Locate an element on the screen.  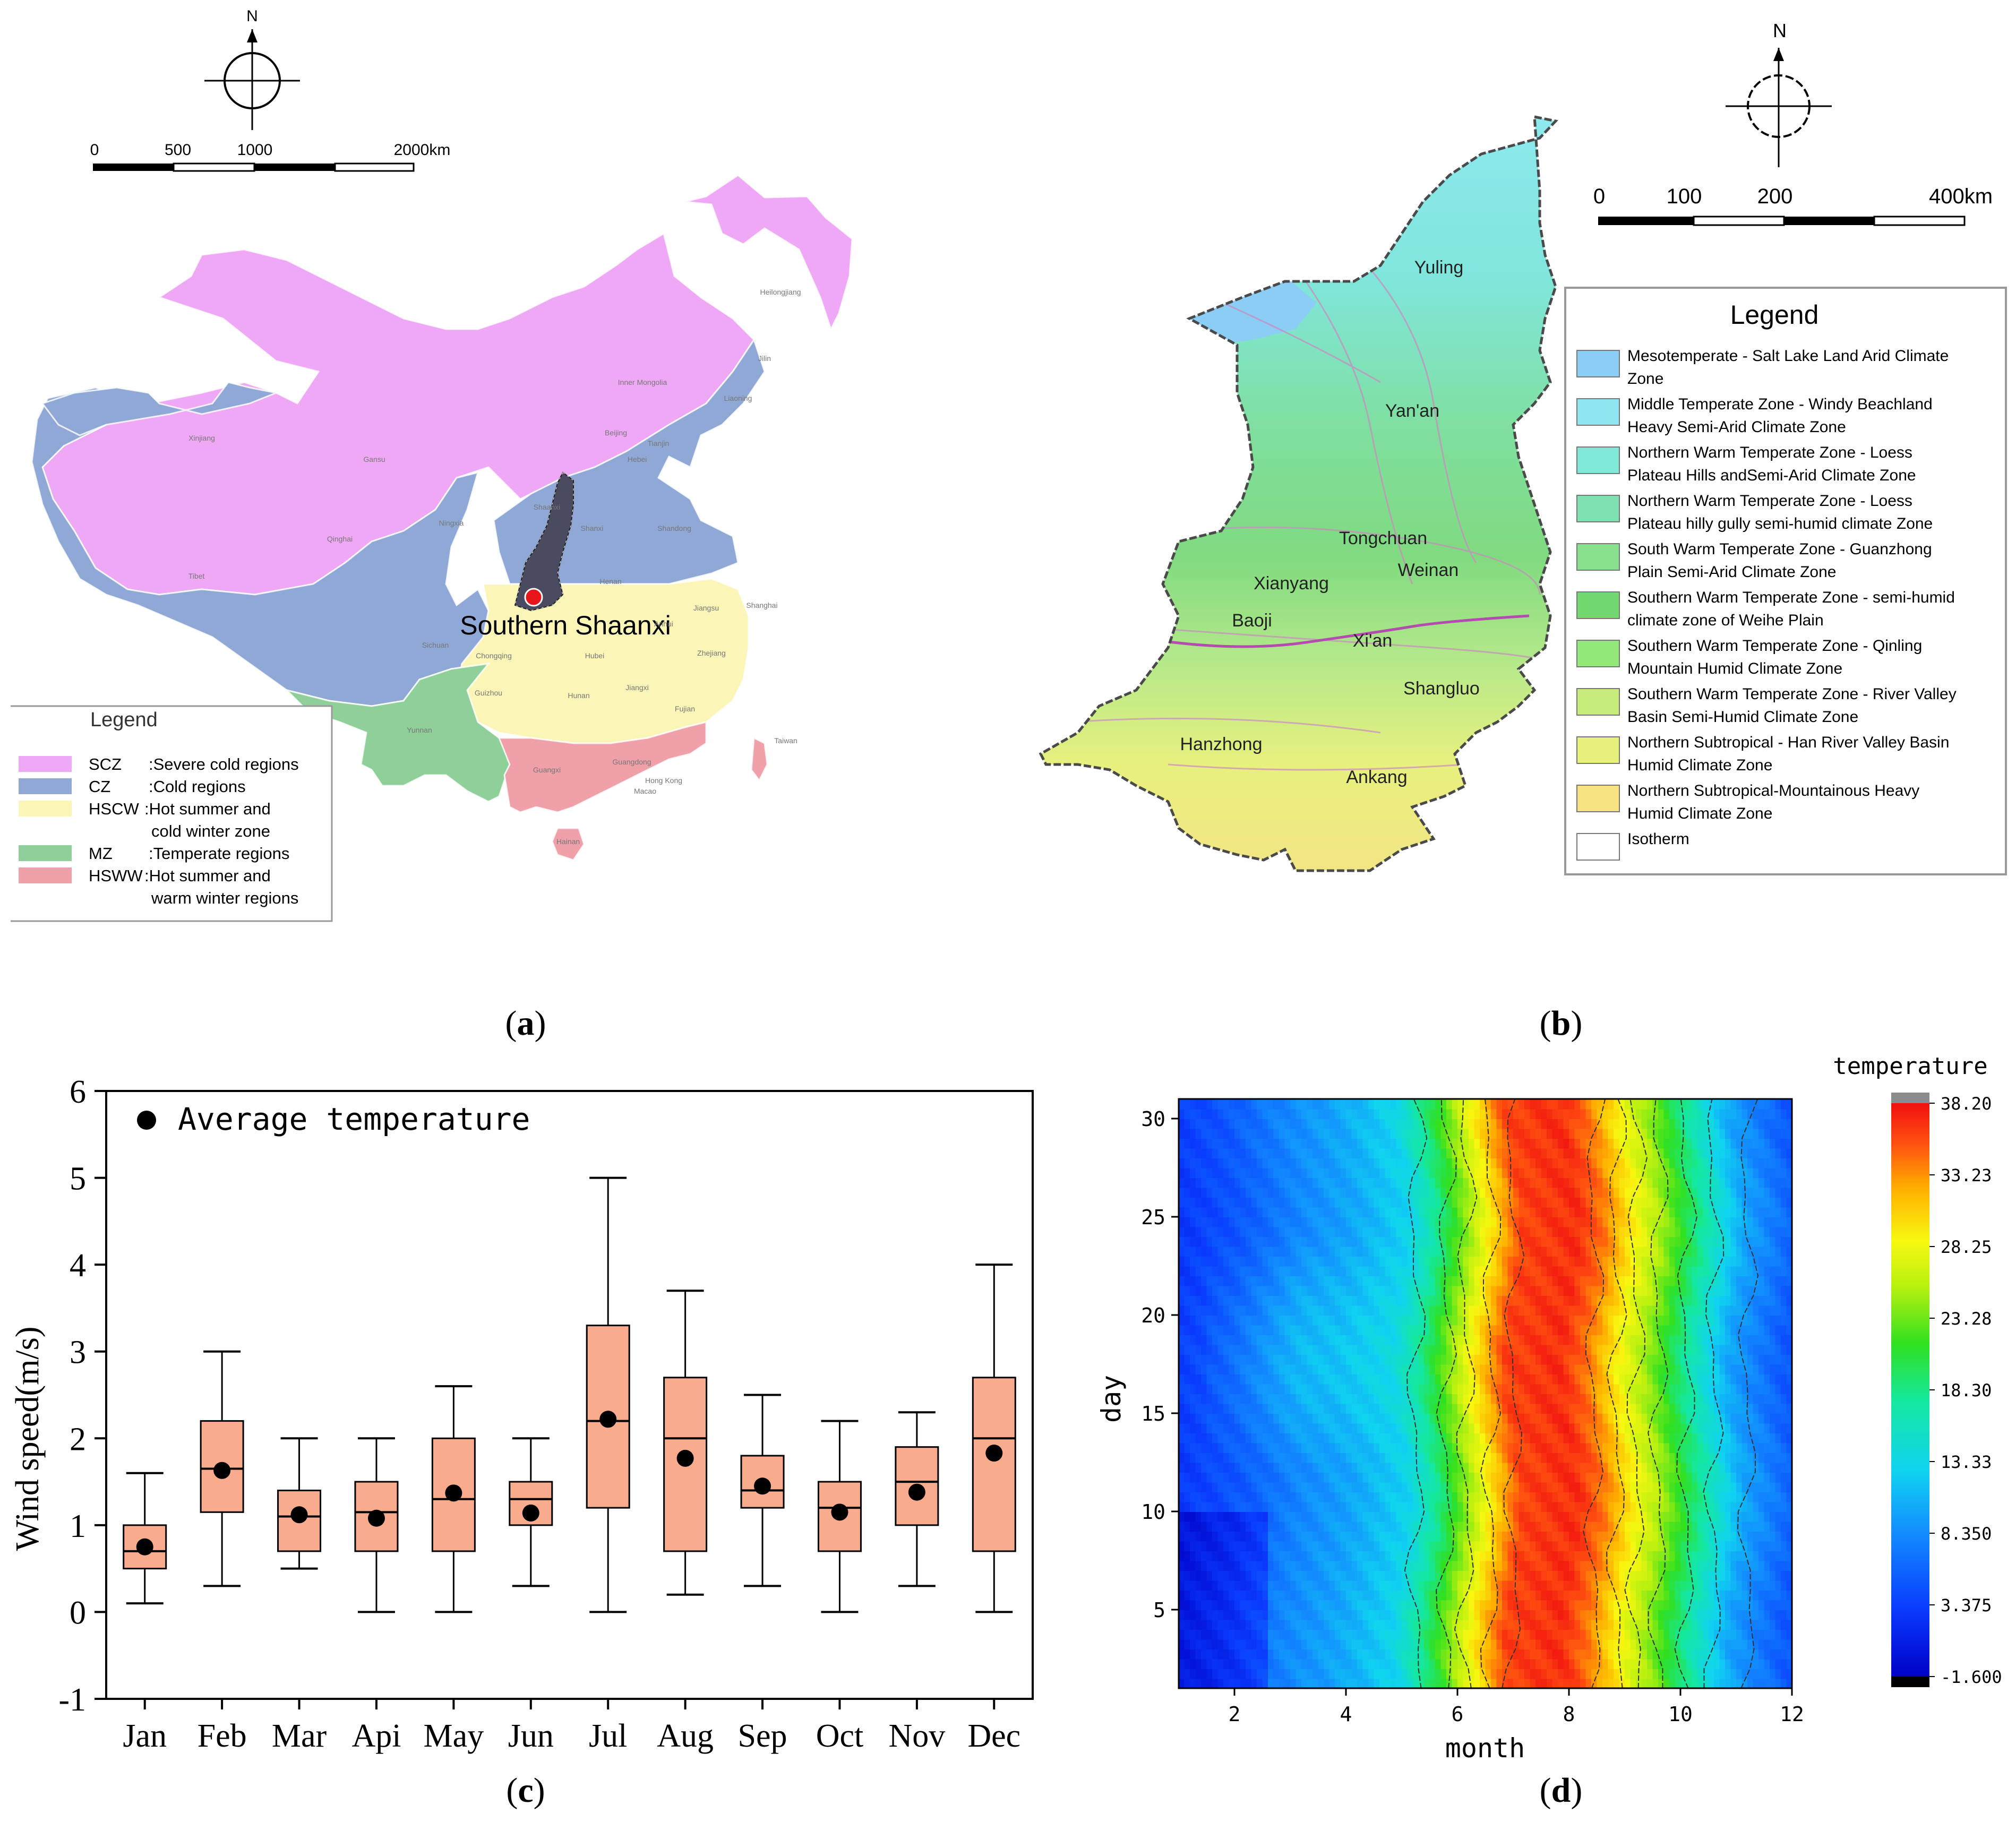
y-tick-label: 0 is located at coordinates (78, 1613).